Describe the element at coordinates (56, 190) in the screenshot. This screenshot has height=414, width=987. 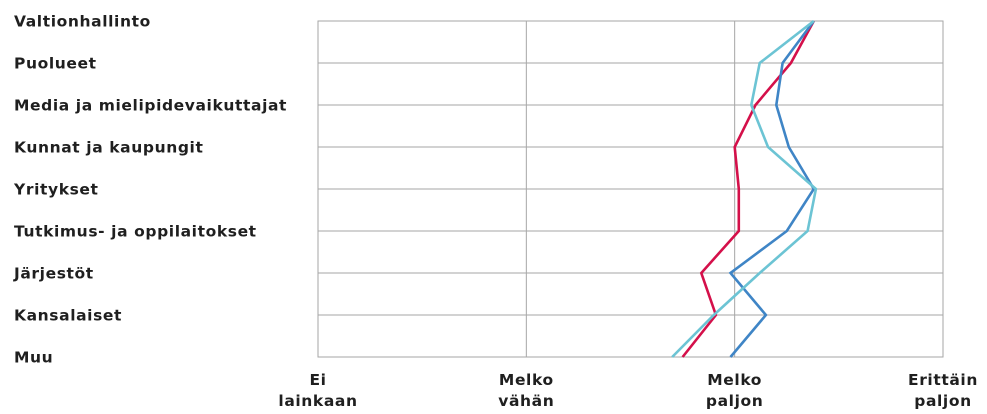
I see `category-label: Yritykset` at that location.